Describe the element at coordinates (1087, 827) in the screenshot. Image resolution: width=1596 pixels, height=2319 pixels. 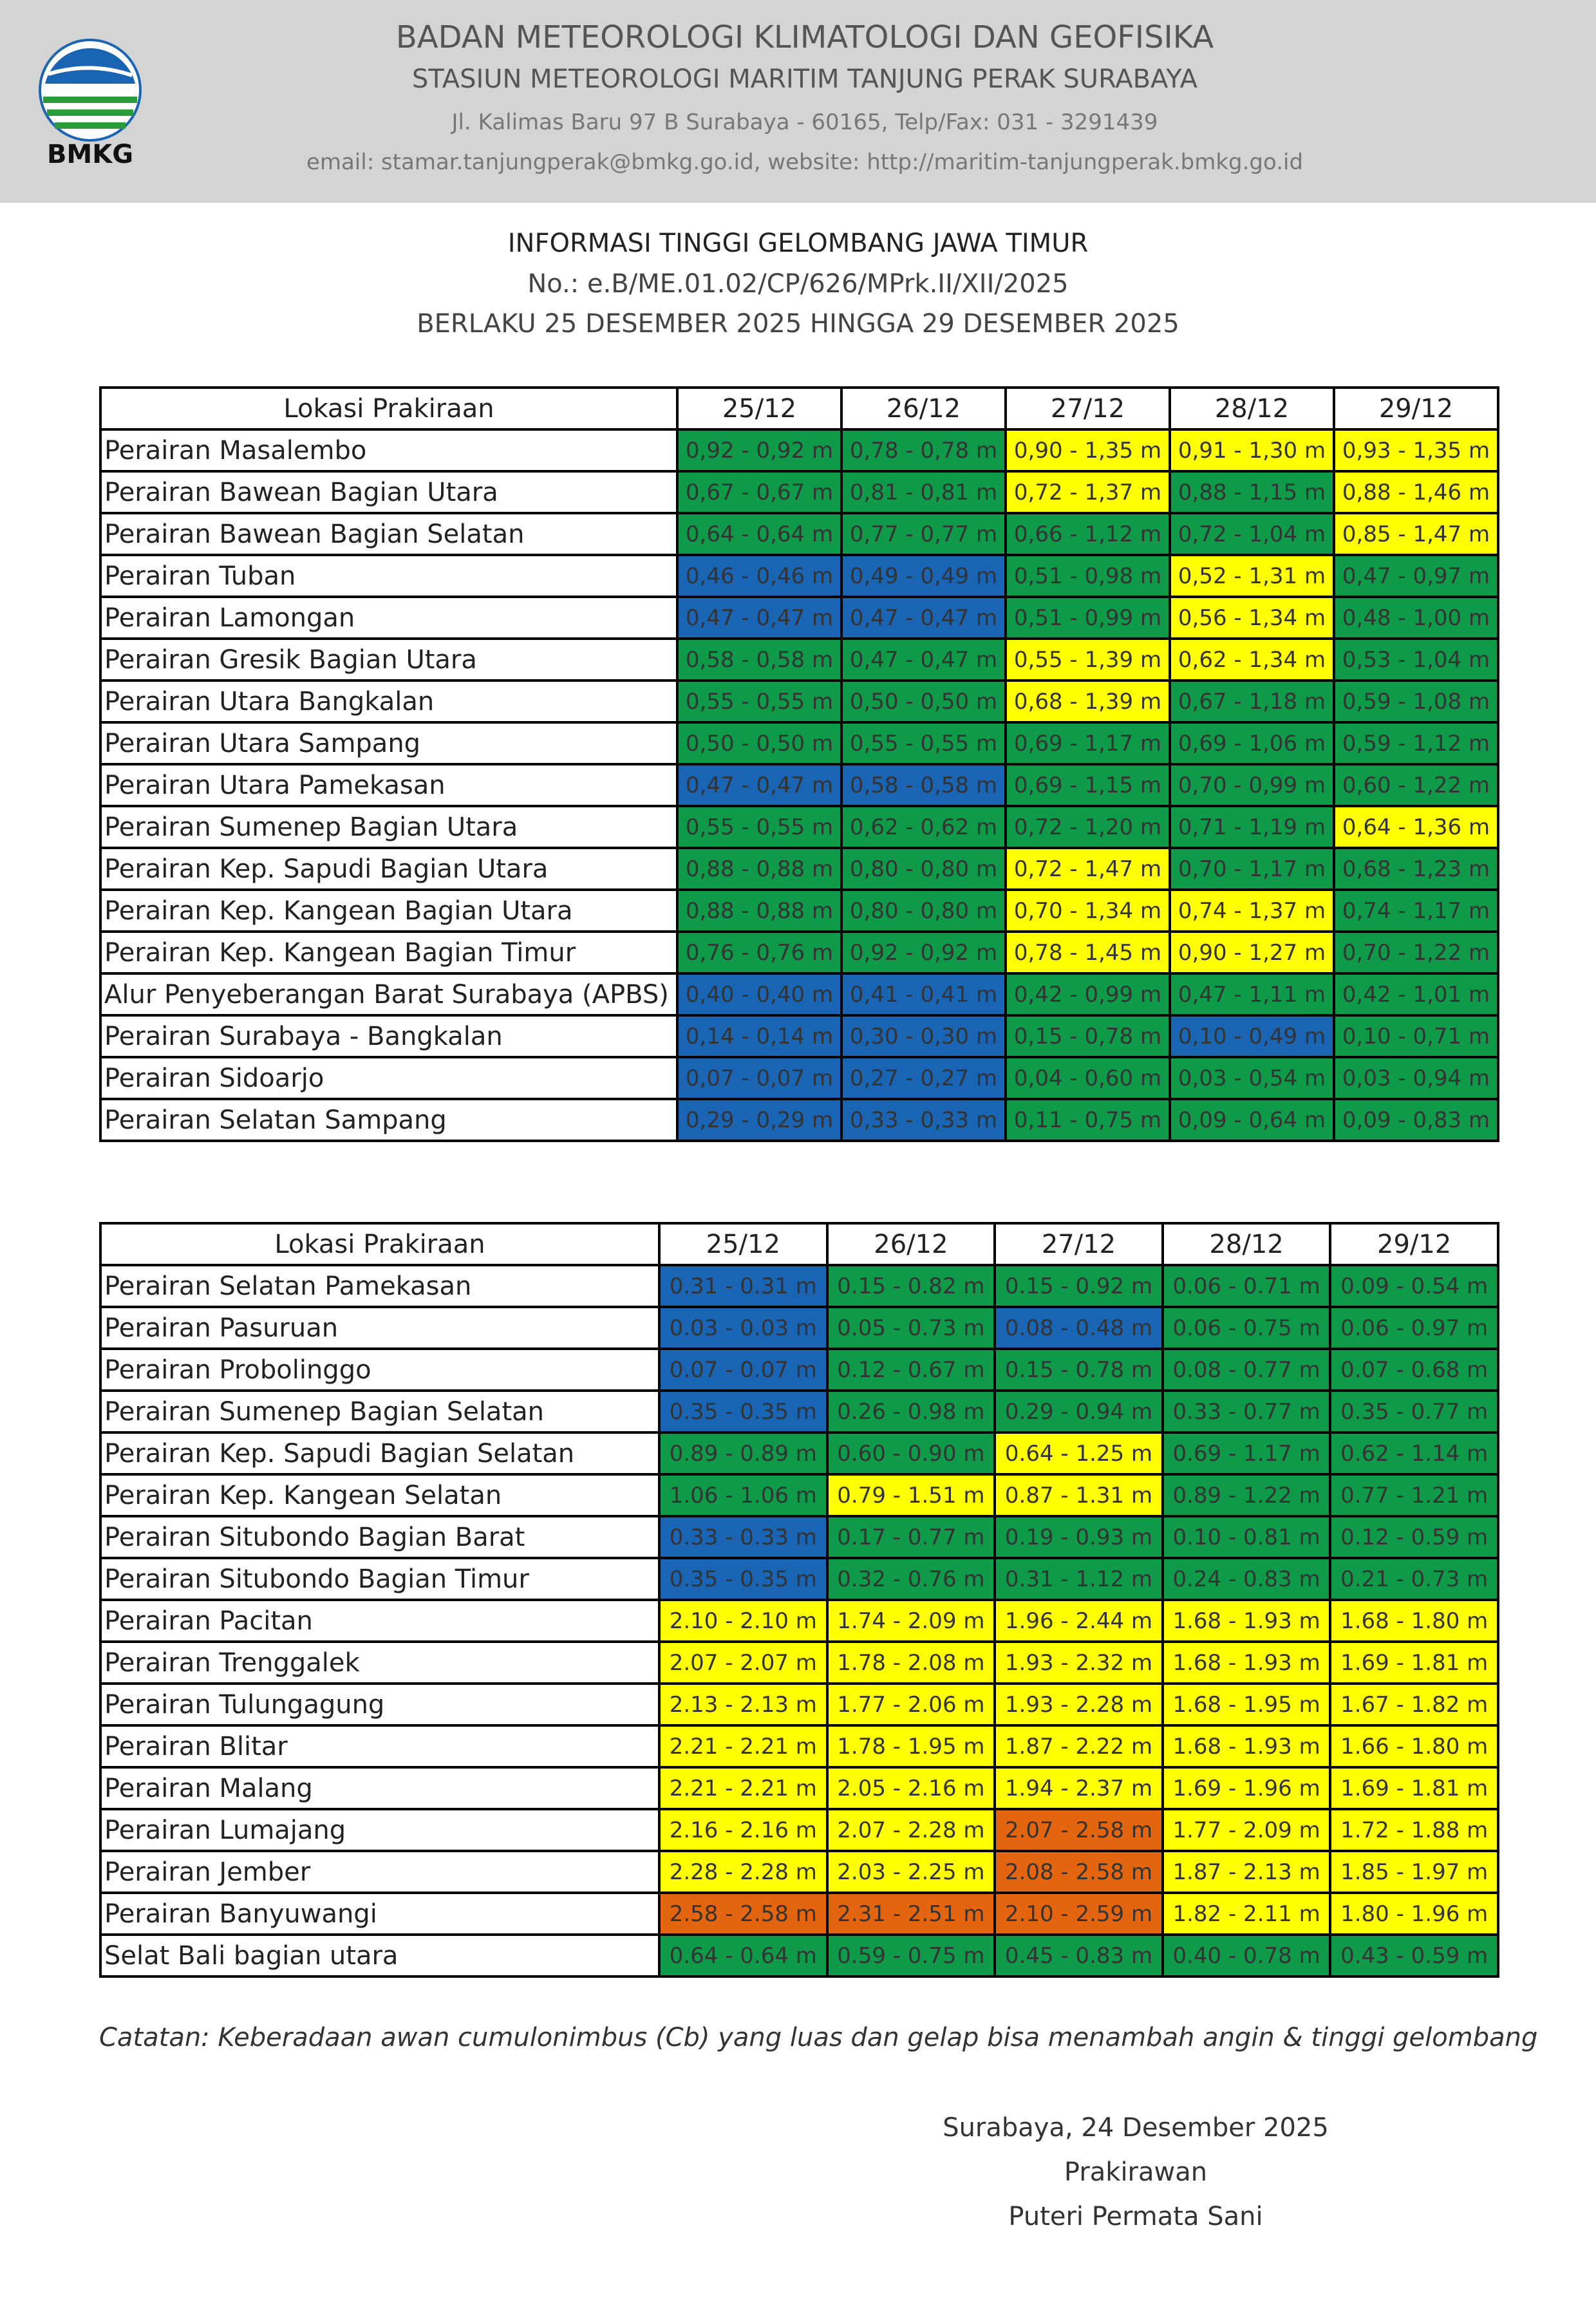
I see `wave-cell: 0,72 - 1,20 m` at that location.